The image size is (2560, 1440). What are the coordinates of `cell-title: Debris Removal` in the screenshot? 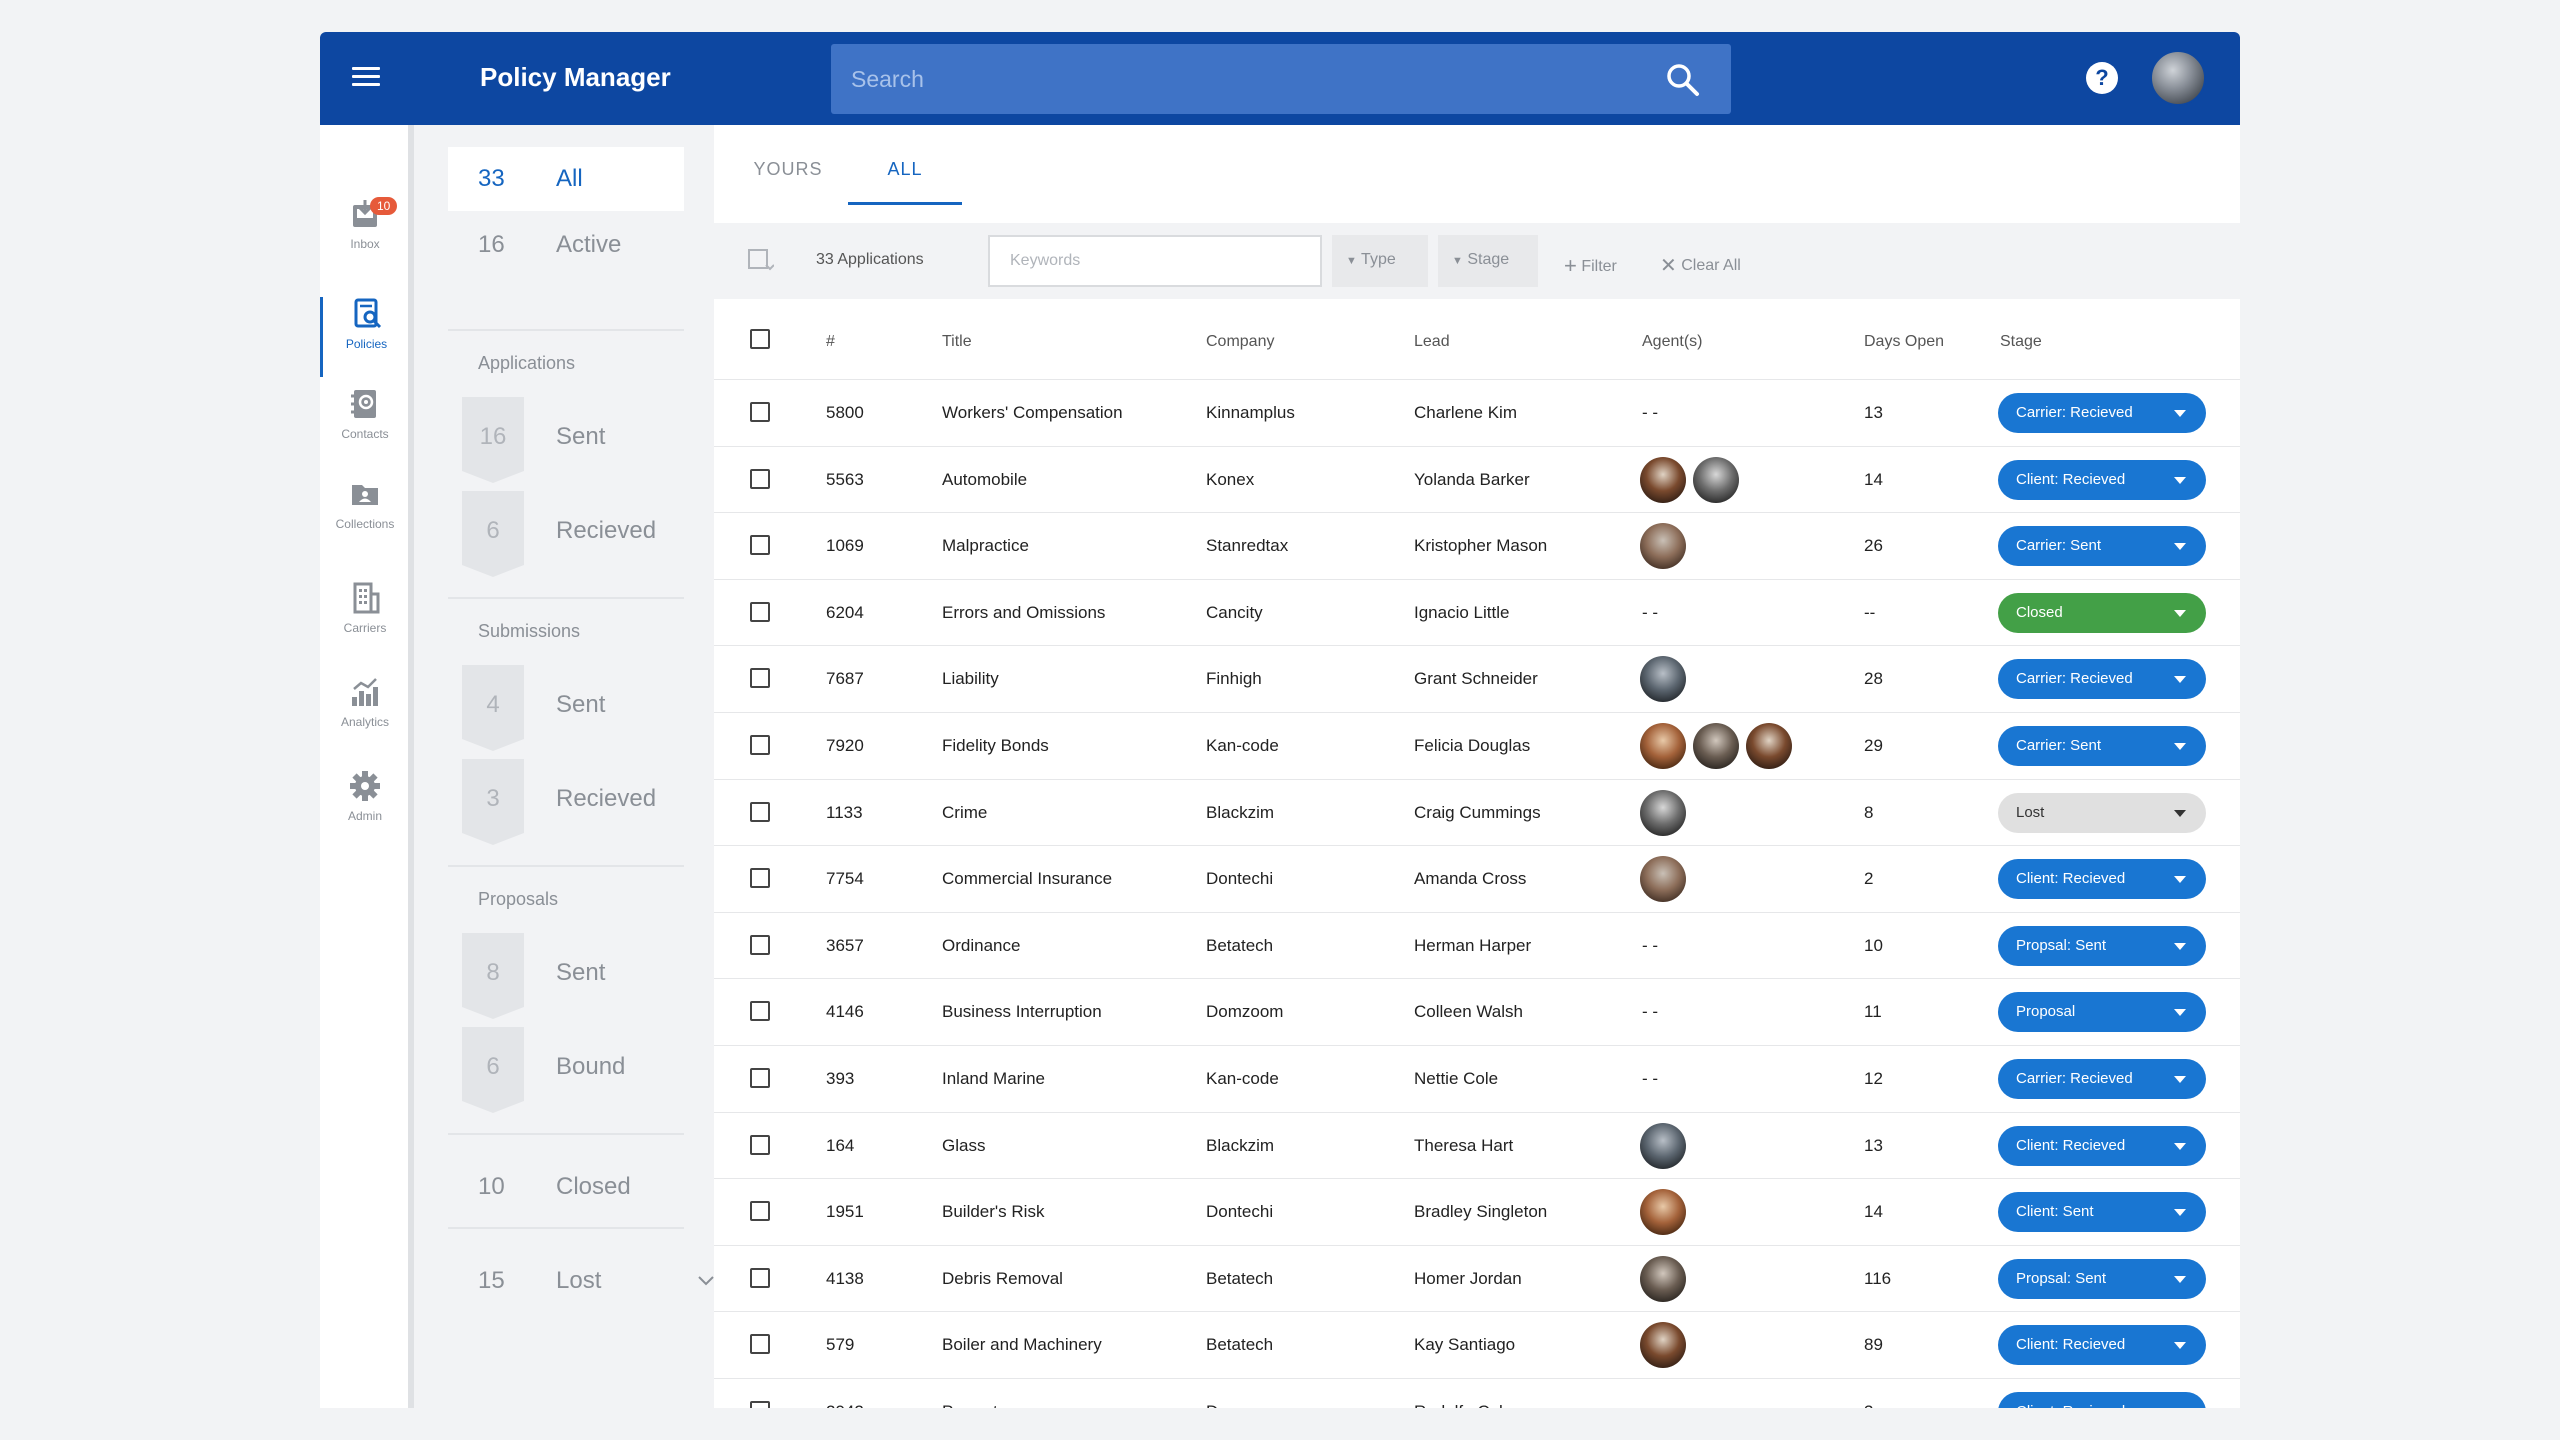 It's located at (1002, 1278).